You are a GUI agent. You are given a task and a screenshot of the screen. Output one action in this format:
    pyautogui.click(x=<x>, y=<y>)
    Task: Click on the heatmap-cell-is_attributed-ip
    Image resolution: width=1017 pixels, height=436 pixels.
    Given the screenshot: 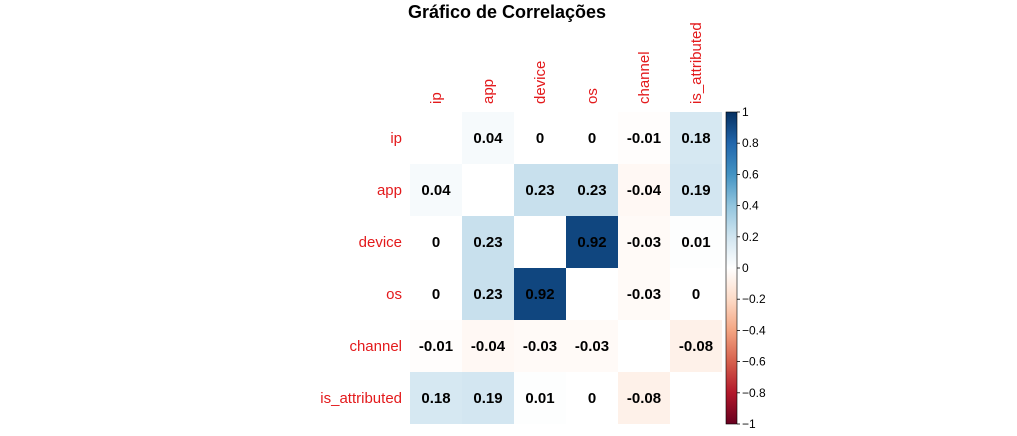 What is the action you would take?
    pyautogui.click(x=436, y=398)
    